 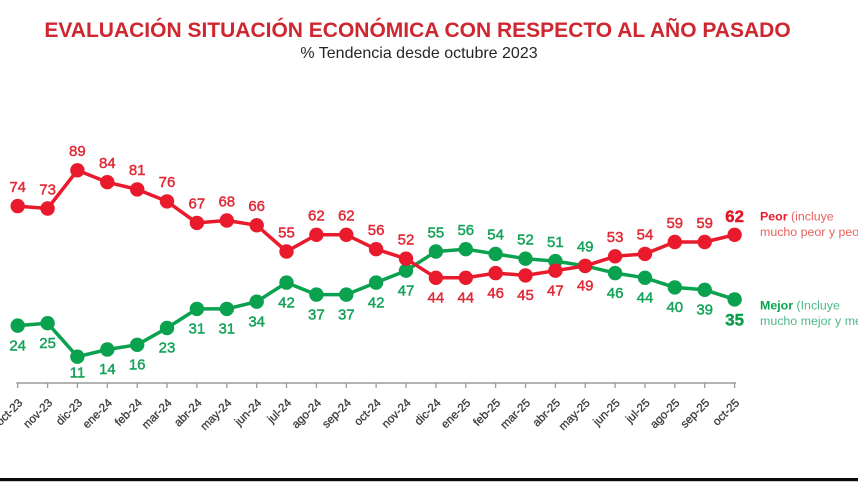 What do you see at coordinates (337, 413) in the screenshot?
I see `svg-text: sep-24` at bounding box center [337, 413].